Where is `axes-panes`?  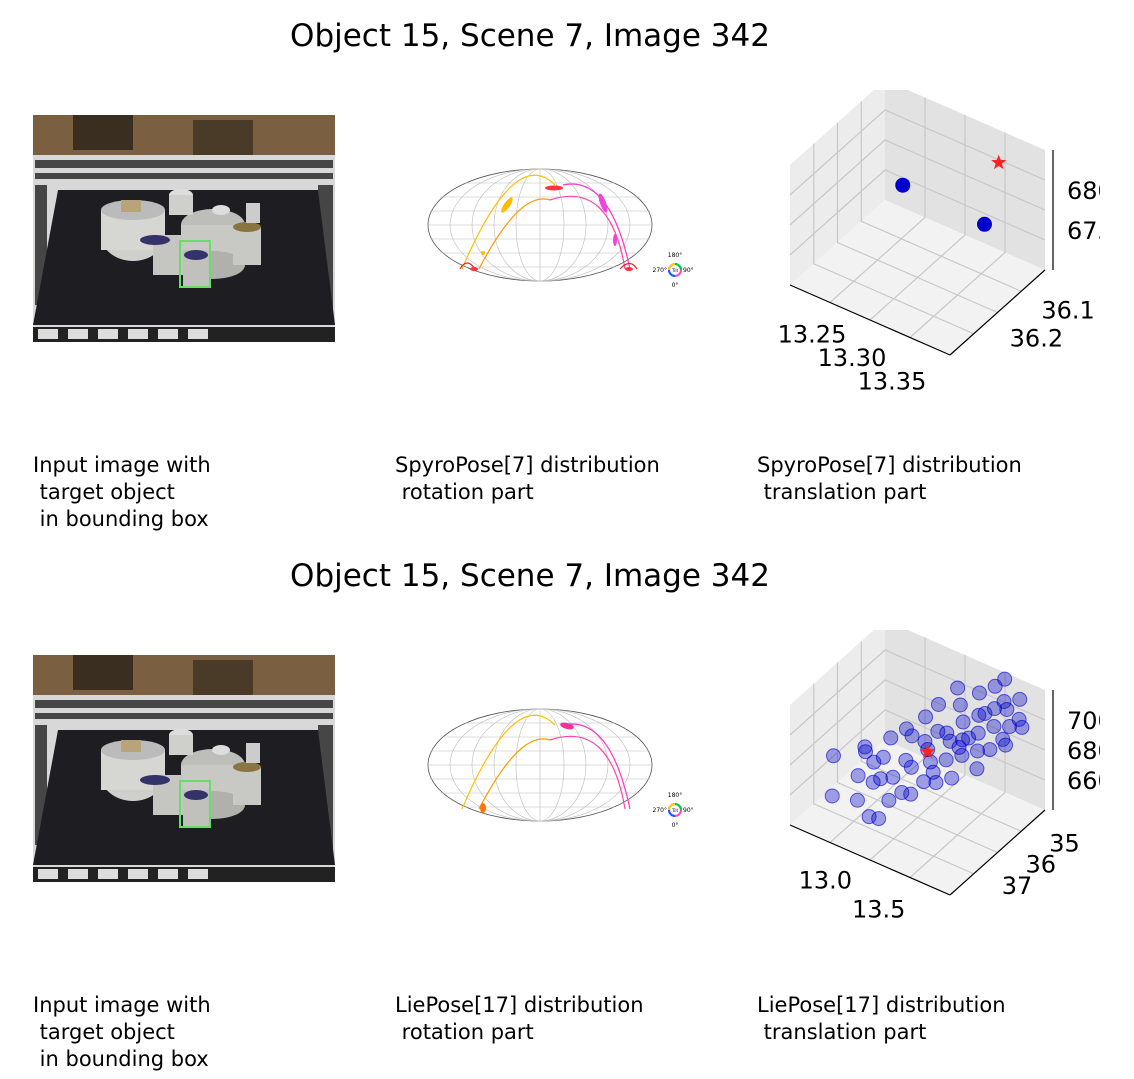
axes-panes is located at coordinates (917, 762).